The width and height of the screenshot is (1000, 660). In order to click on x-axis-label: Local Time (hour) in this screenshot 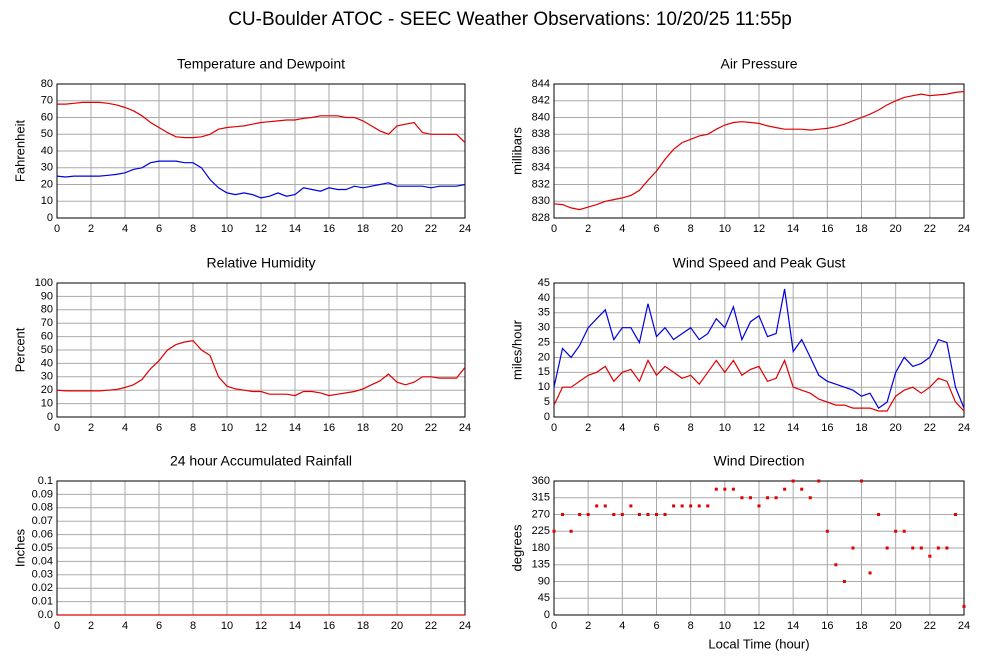, I will do `click(758, 643)`.